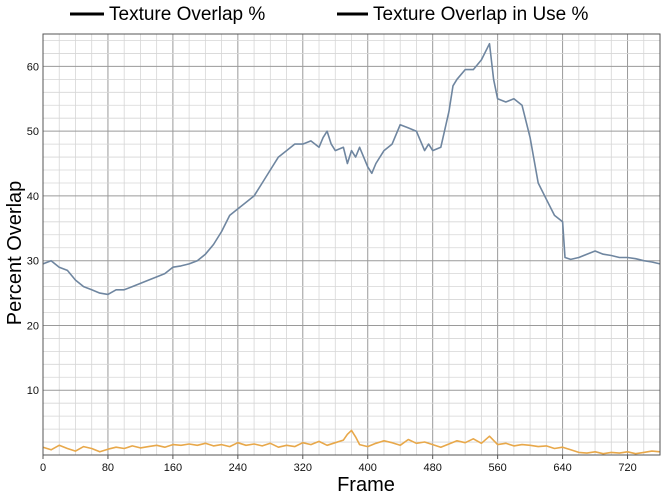 The height and width of the screenshot is (496, 663). What do you see at coordinates (173, 468) in the screenshot?
I see `x-tick-label: 160` at bounding box center [173, 468].